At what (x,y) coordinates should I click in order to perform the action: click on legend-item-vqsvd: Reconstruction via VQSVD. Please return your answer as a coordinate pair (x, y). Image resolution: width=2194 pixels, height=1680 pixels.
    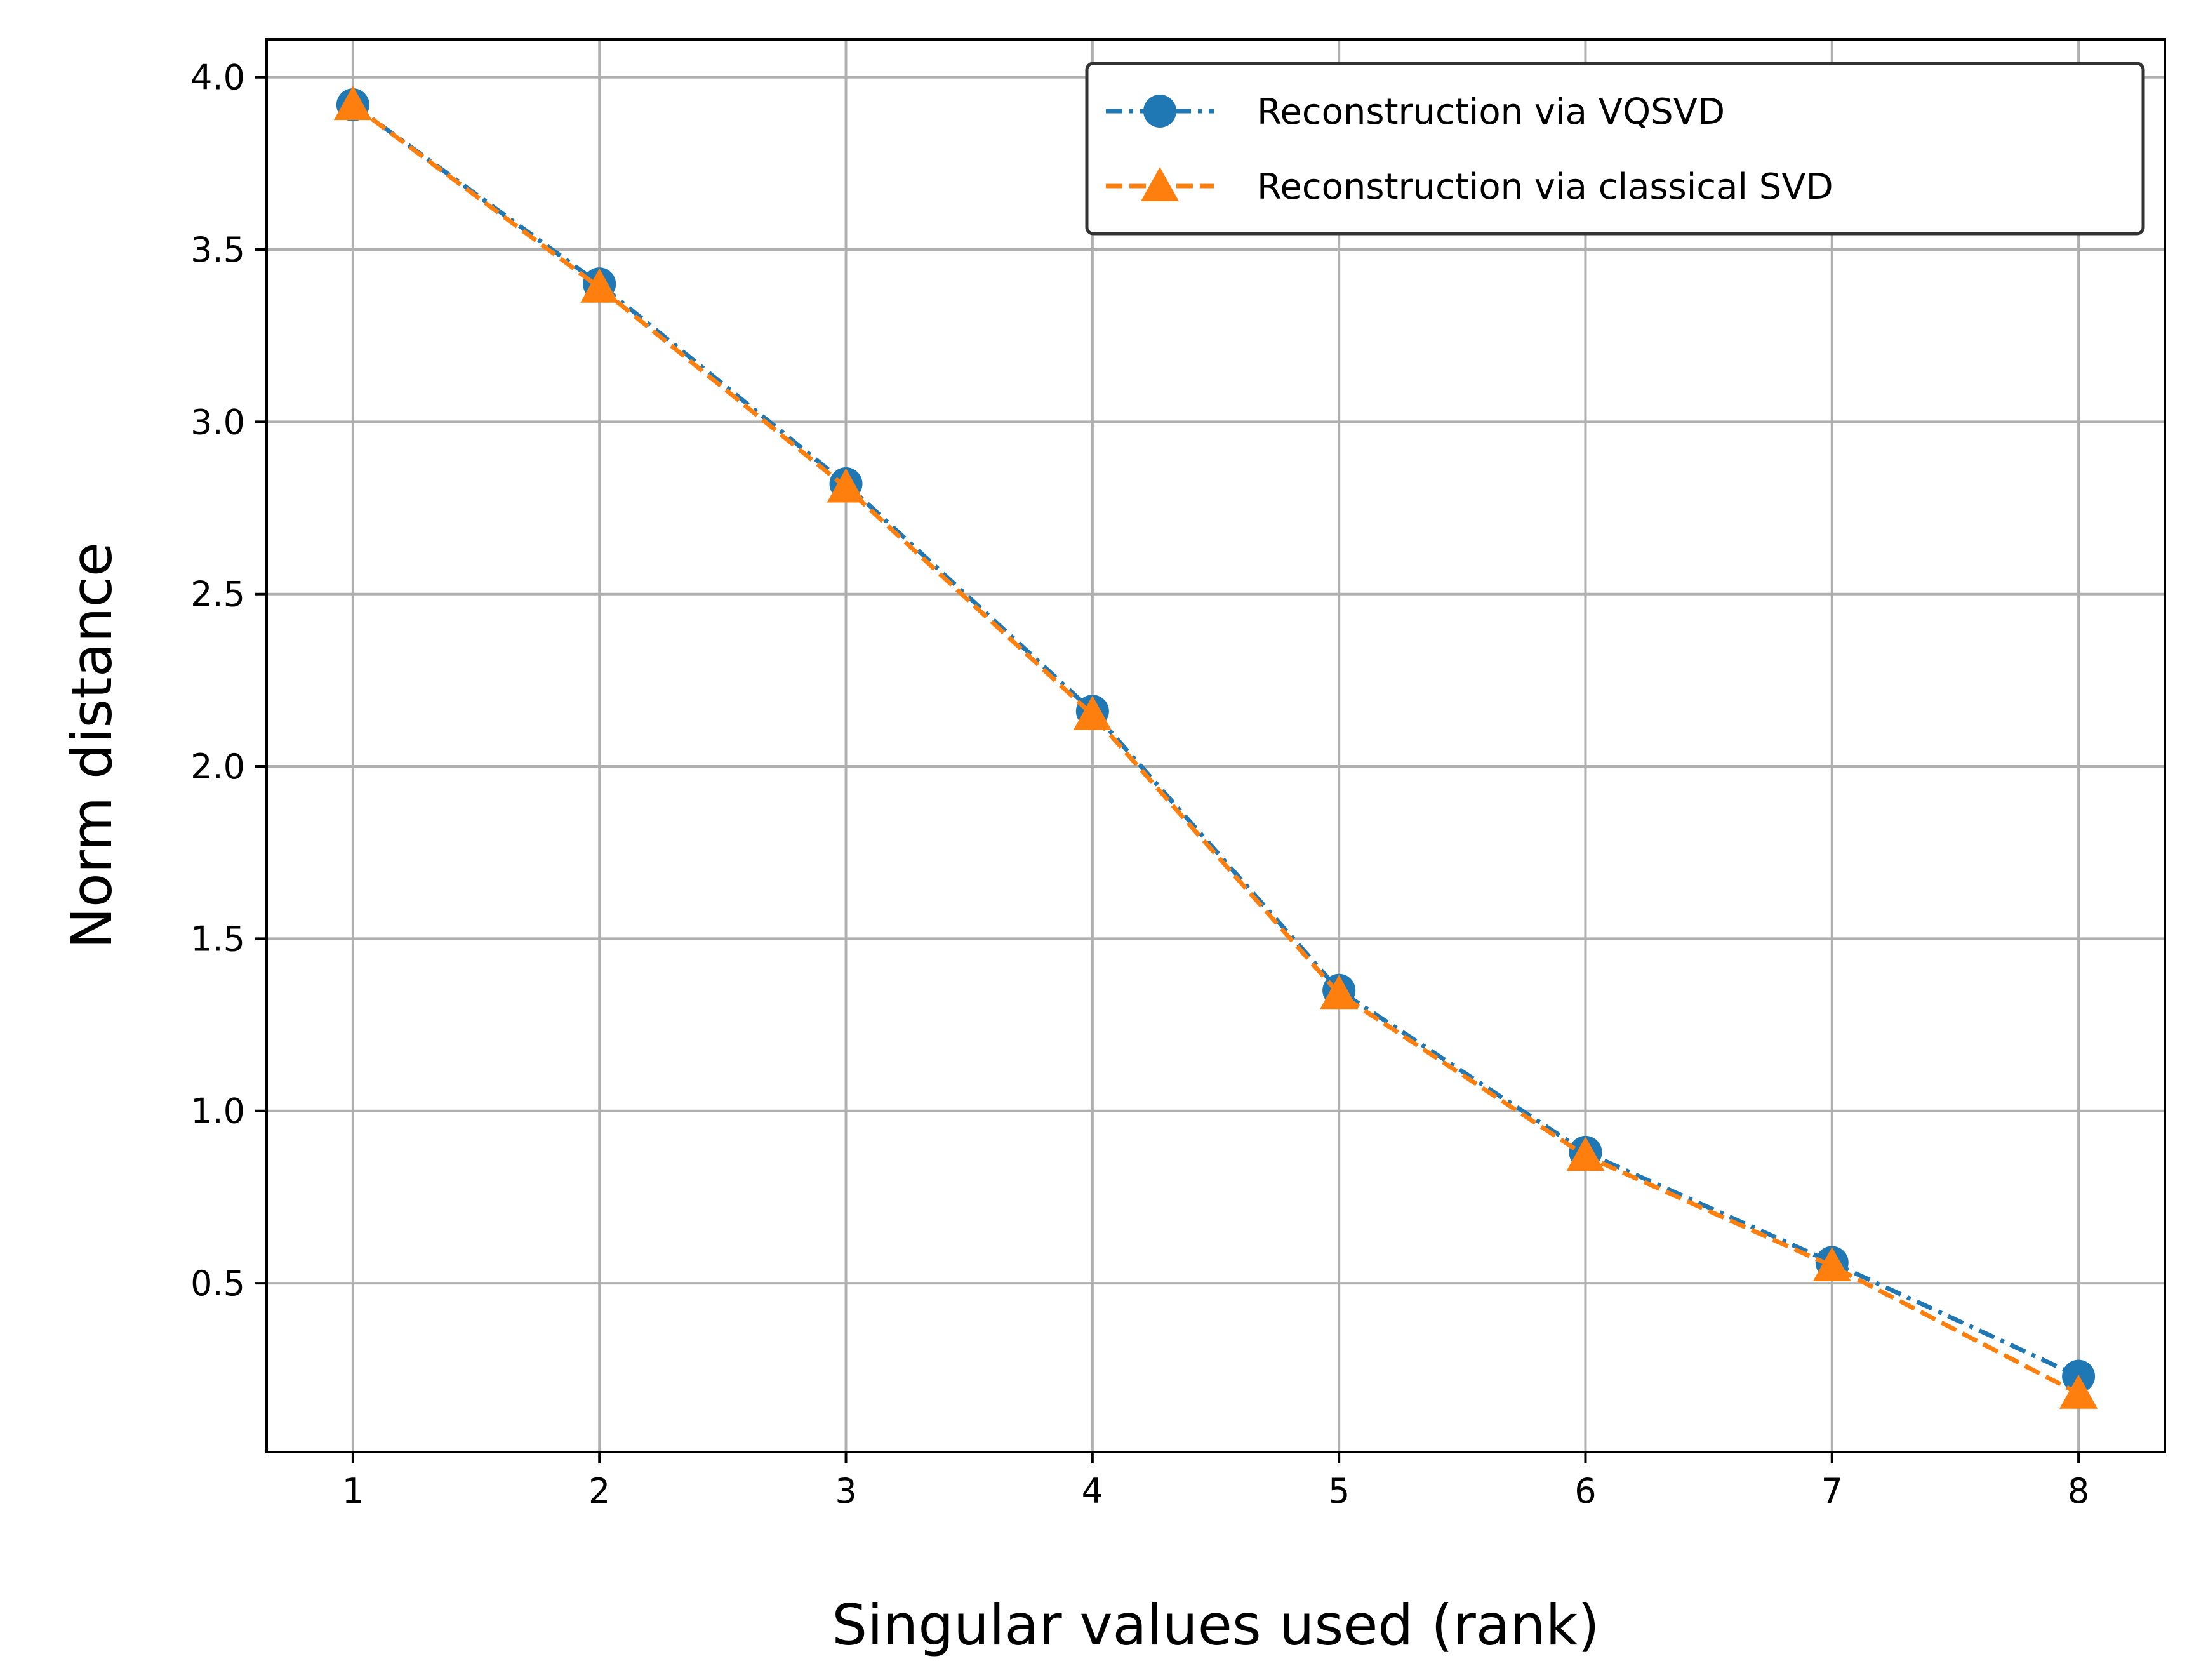
    Looking at the image, I should click on (1415, 112).